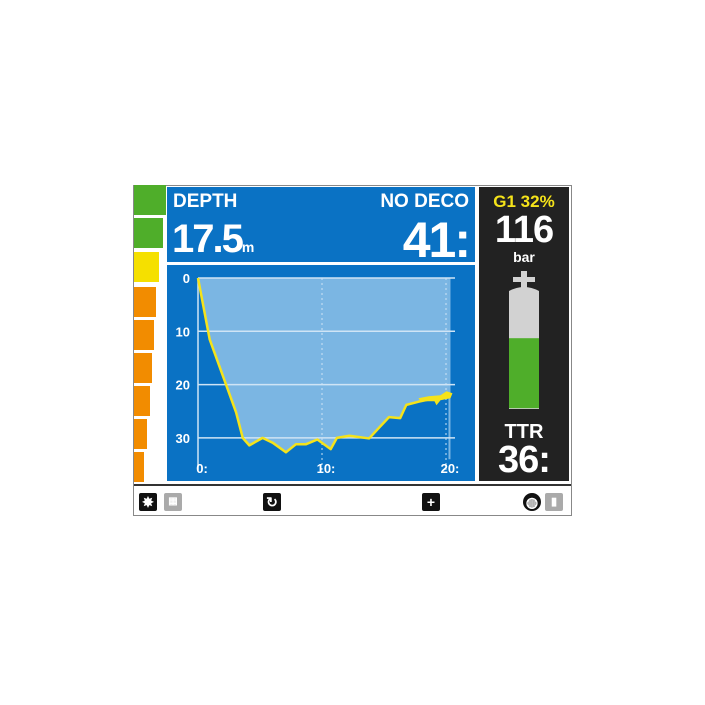 Image resolution: width=705 pixels, height=705 pixels. What do you see at coordinates (524, 230) in the screenshot?
I see `tank-pressure: 116` at bounding box center [524, 230].